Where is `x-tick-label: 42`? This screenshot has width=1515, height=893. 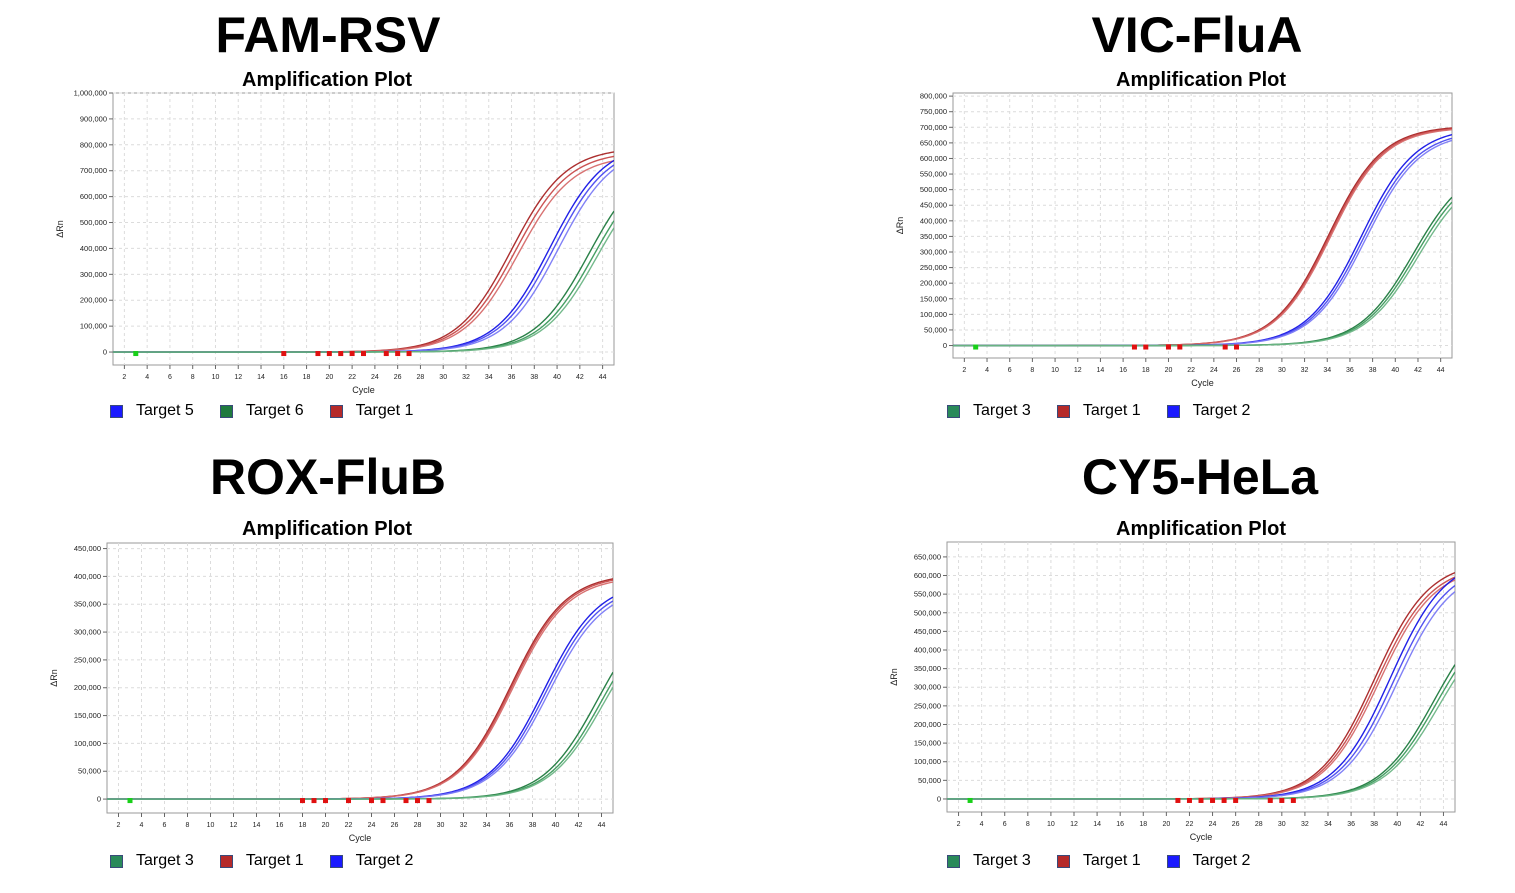 x-tick-label: 42 is located at coordinates (1420, 824).